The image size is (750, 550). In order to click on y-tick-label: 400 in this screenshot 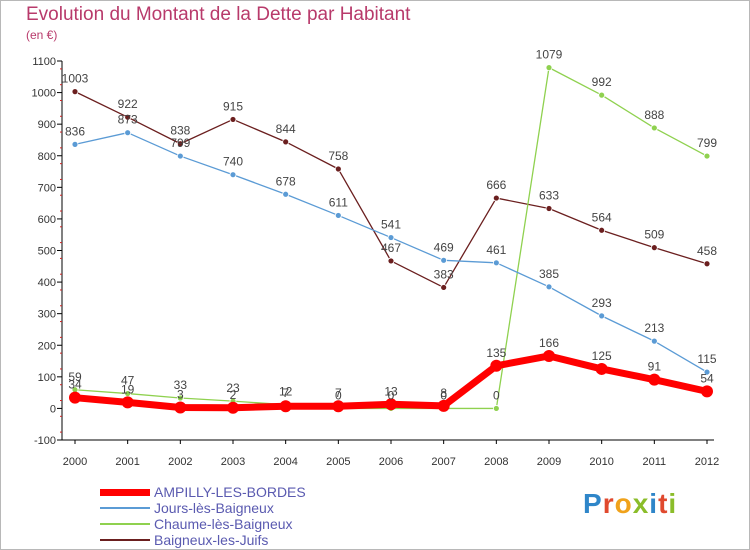, I will do `click(47, 283)`.